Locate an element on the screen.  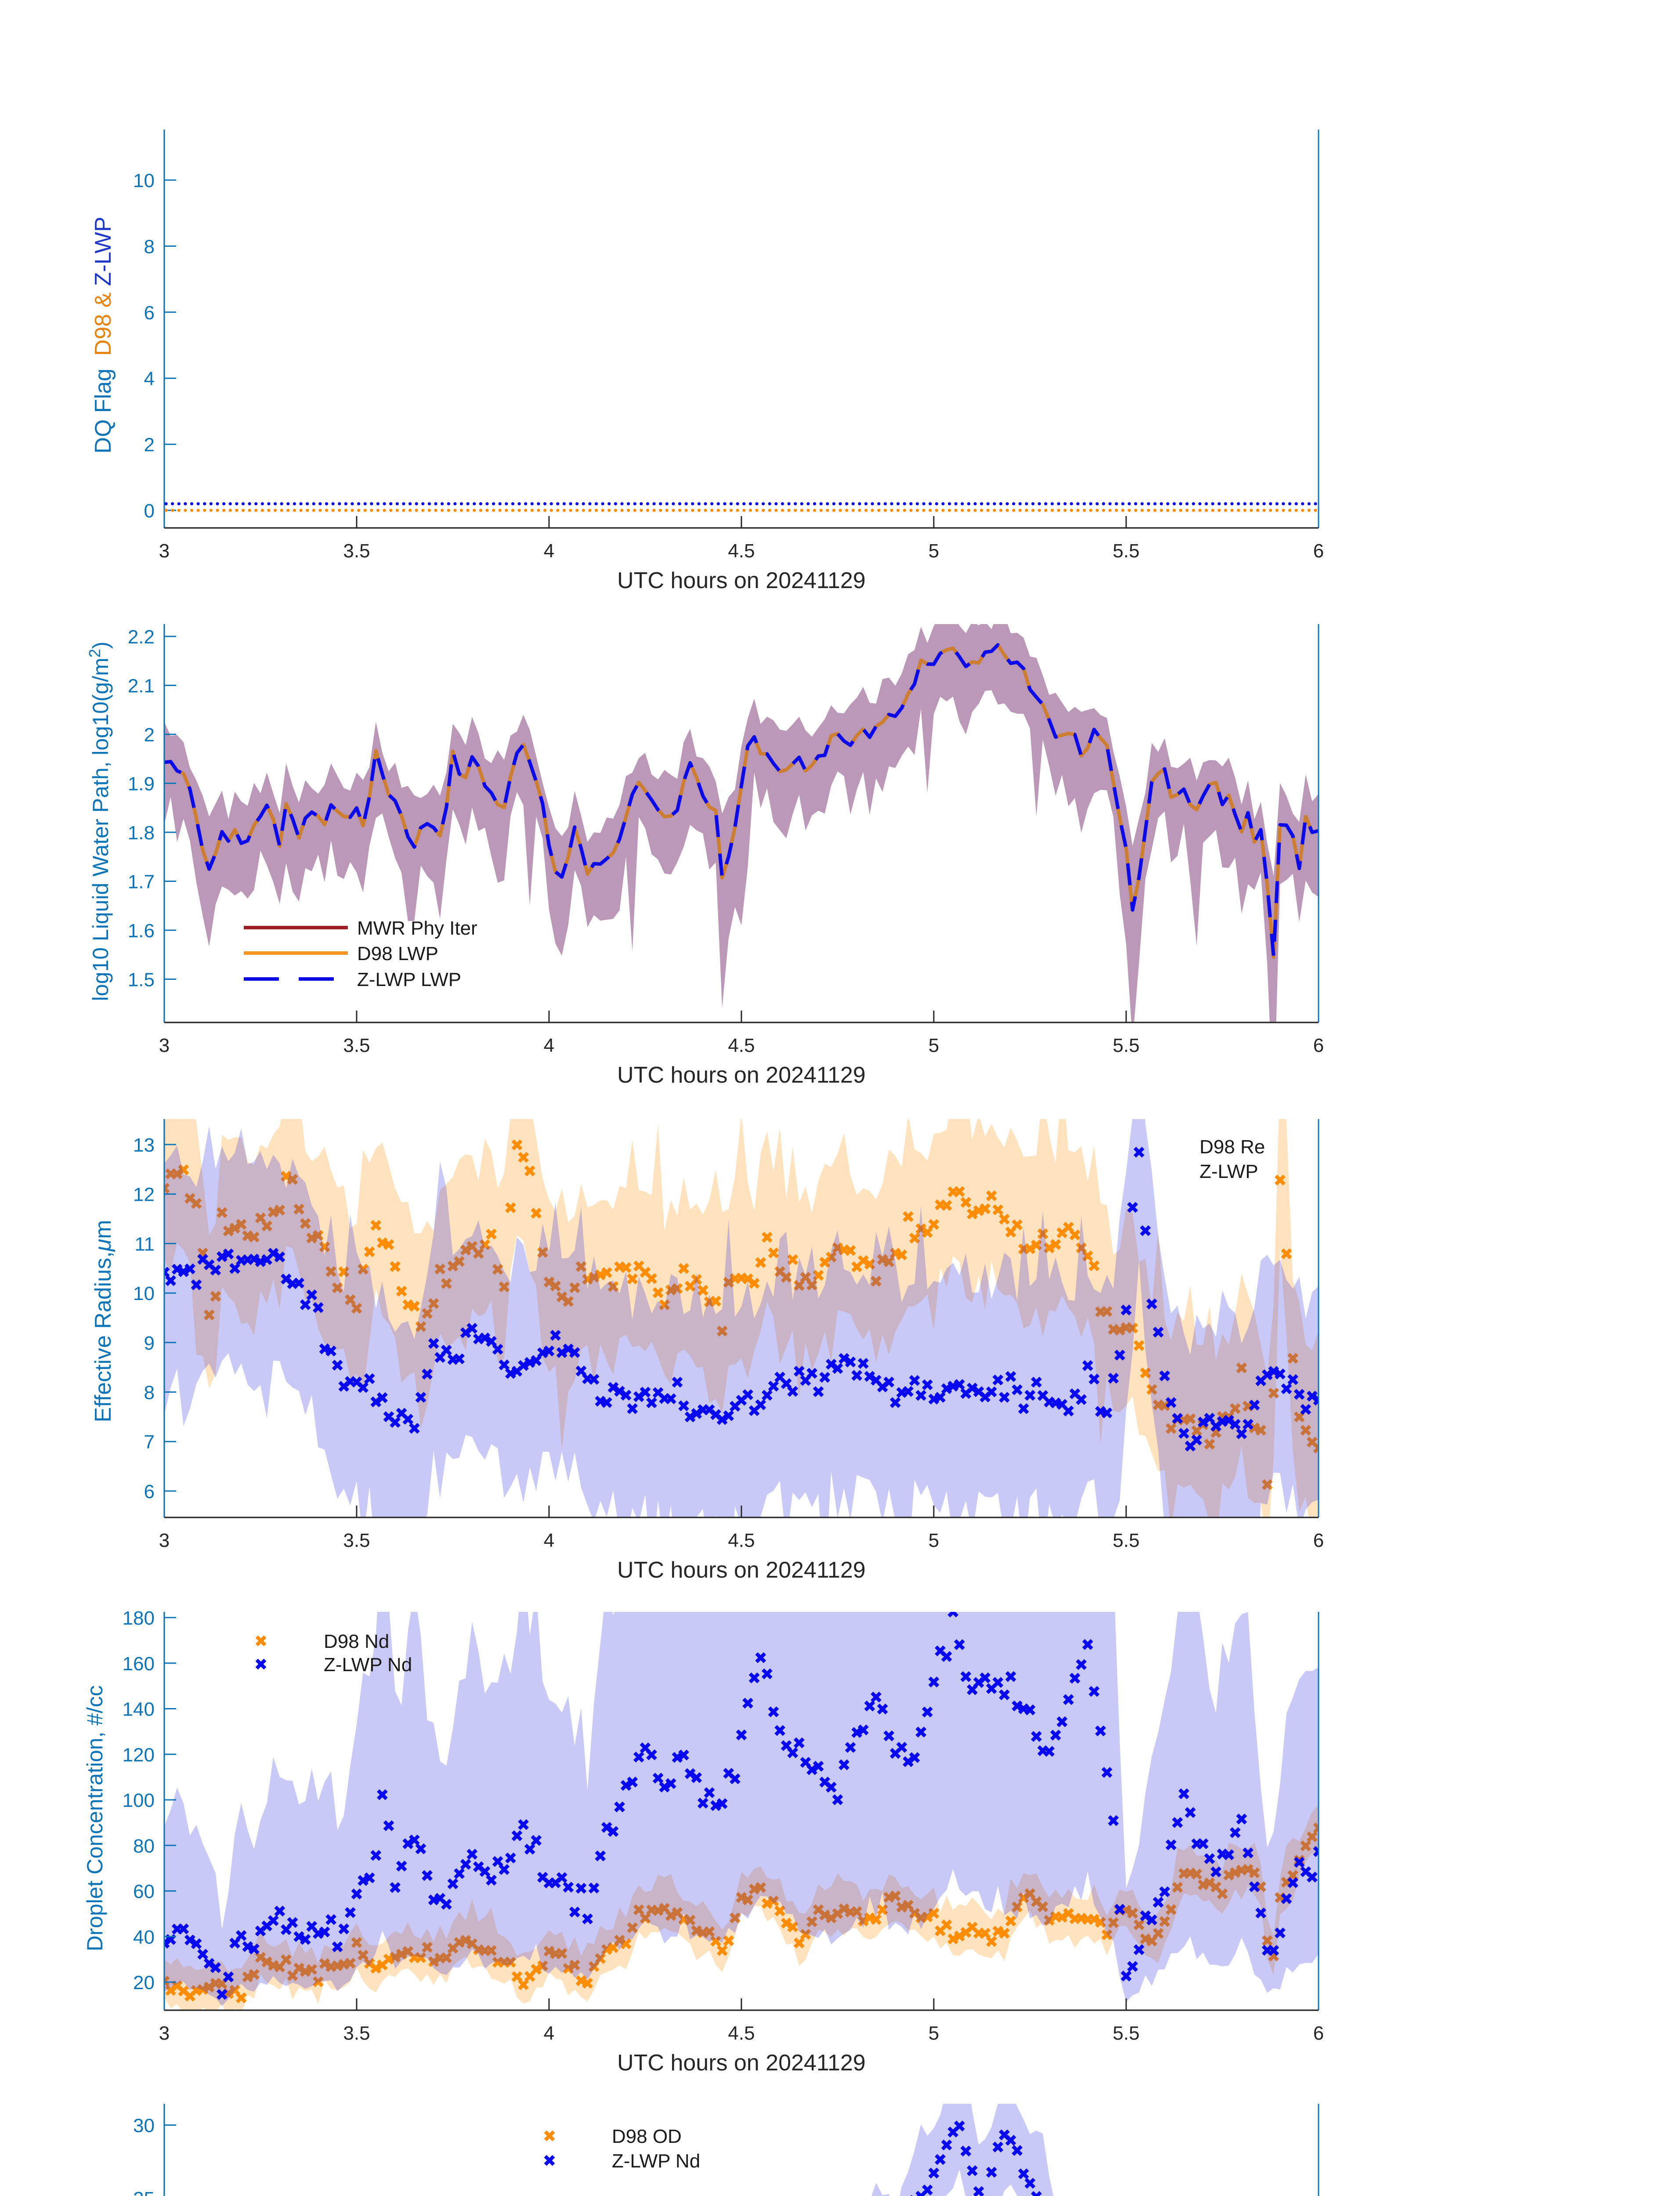
svg-text: 1.9 is located at coordinates (142, 784).